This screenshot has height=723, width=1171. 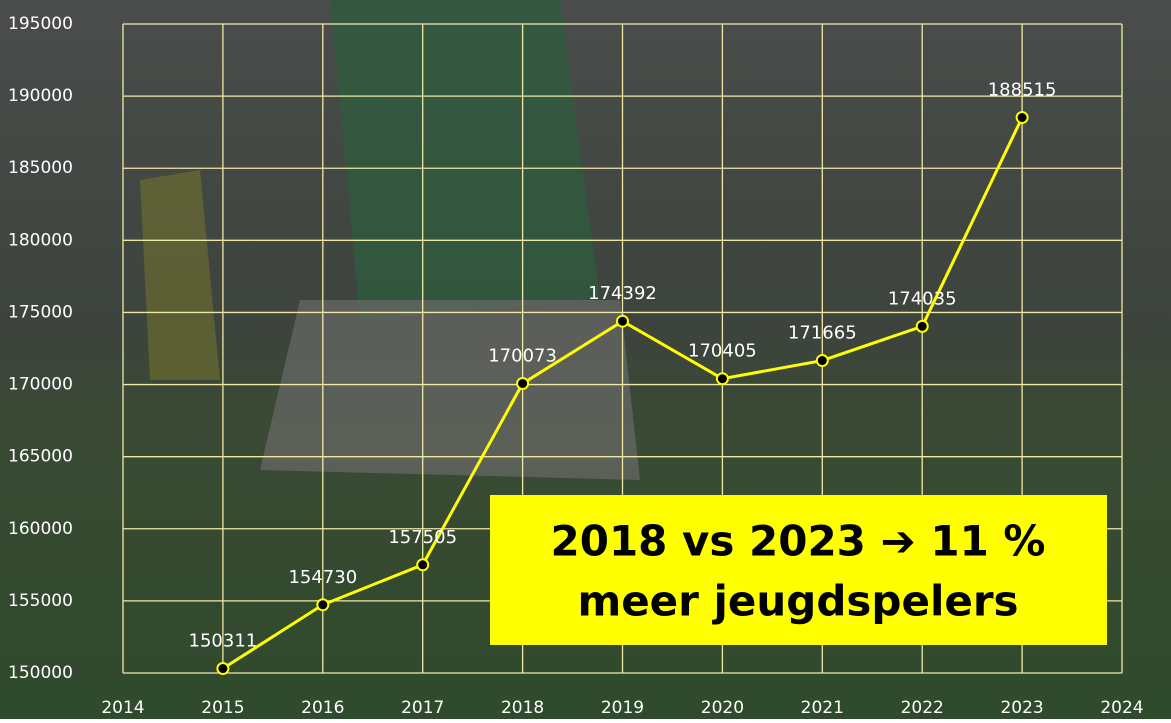 What do you see at coordinates (40, 457) in the screenshot?
I see `y-tick-label: 165000` at bounding box center [40, 457].